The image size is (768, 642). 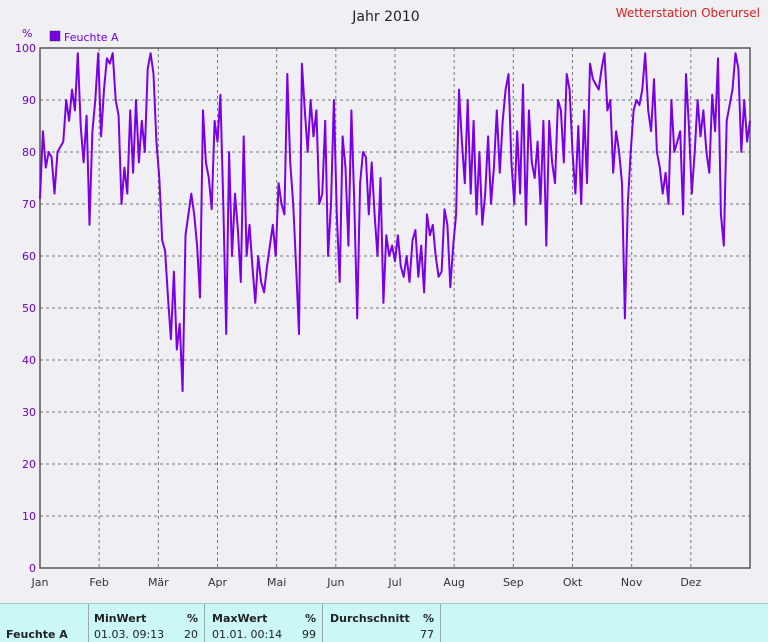 I want to click on x-tick-label: Jan, so click(x=40, y=582).